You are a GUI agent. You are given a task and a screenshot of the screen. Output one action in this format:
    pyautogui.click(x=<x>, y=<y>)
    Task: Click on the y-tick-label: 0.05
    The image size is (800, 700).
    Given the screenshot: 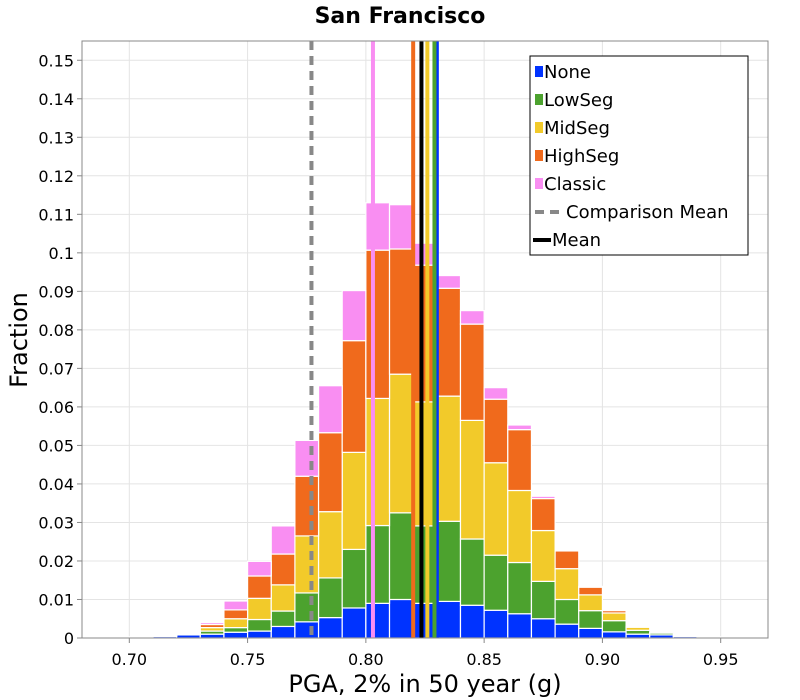 What is the action you would take?
    pyautogui.click(x=56, y=445)
    